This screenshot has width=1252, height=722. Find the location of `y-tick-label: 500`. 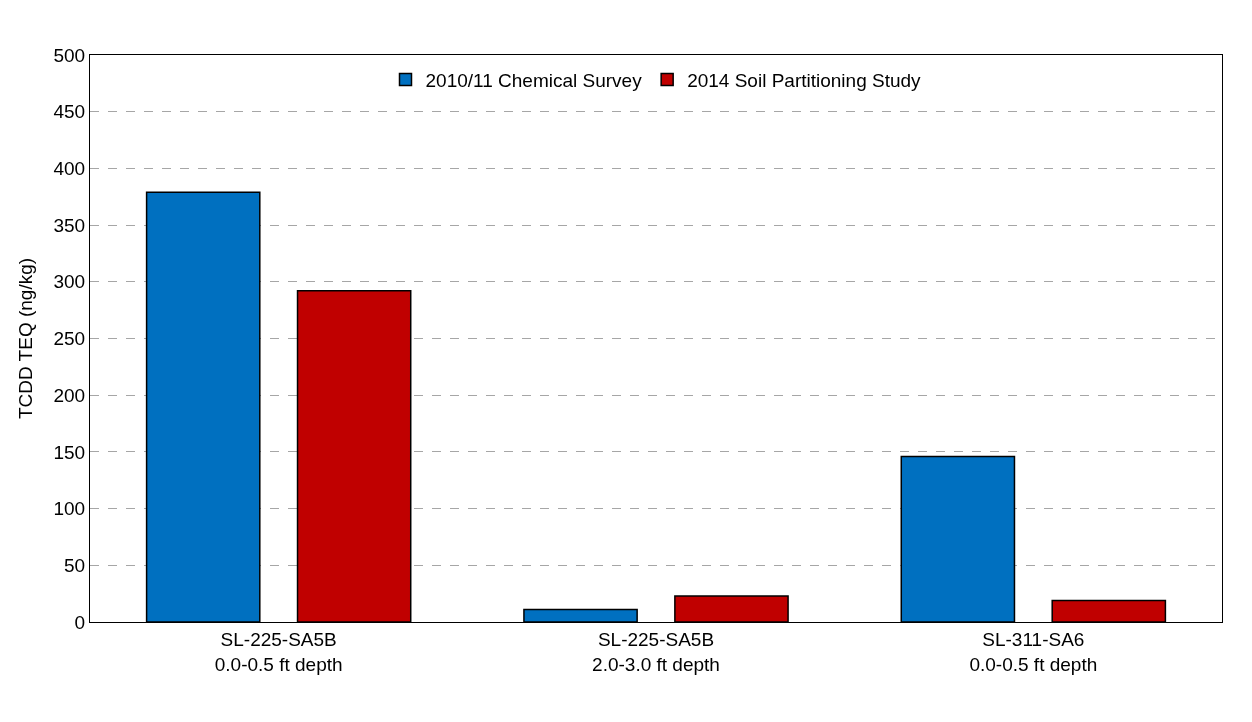

y-tick-label: 500 is located at coordinates (69, 55).